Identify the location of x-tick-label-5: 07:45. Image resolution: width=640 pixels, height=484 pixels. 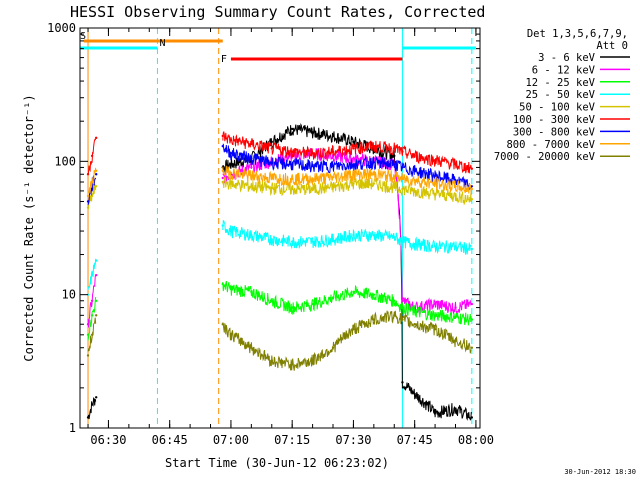
(415, 440).